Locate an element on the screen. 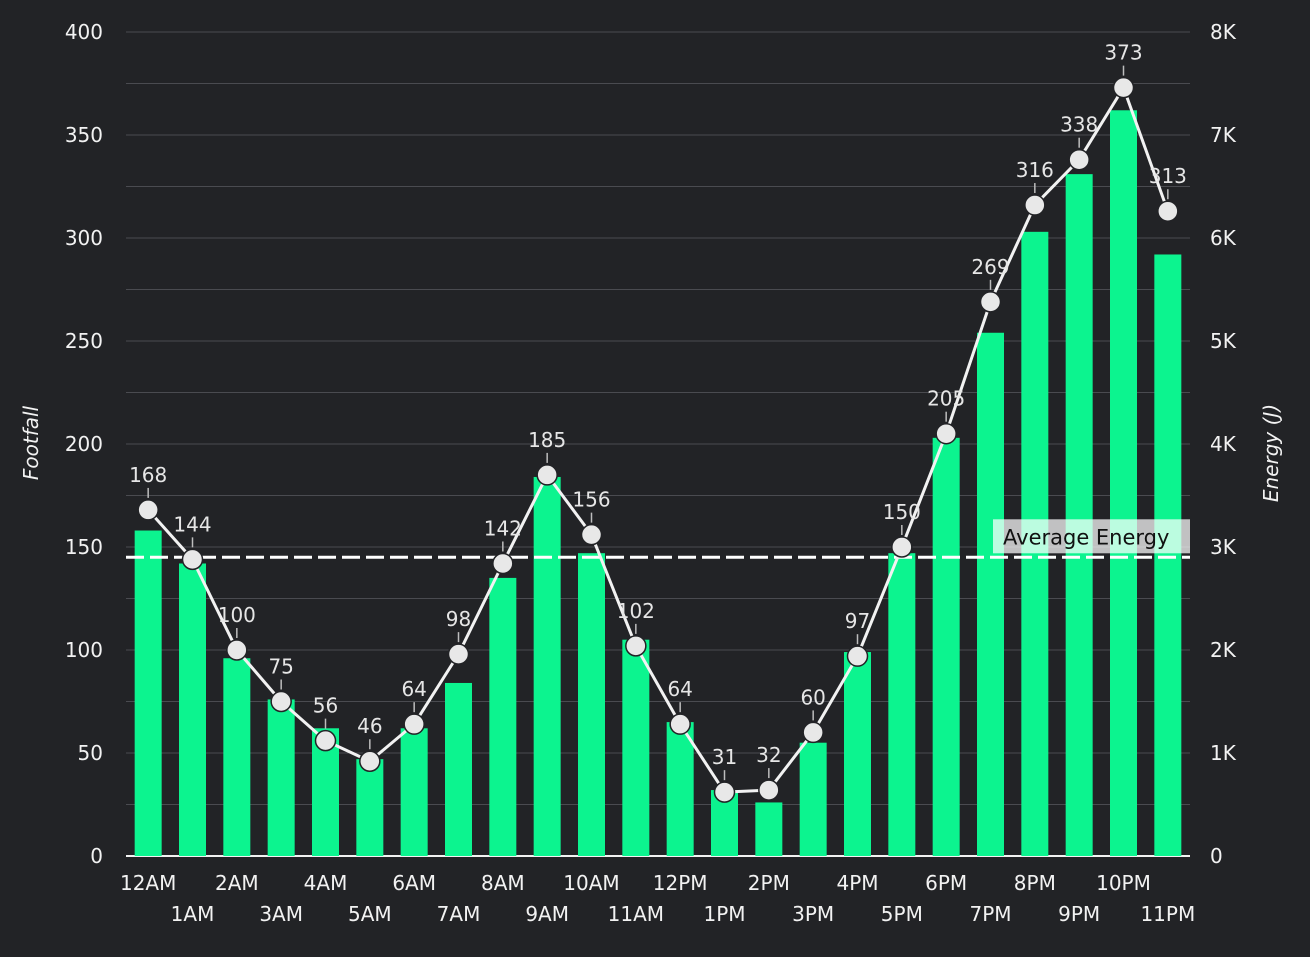 The image size is (1310, 957). footfall-data-label: 102 is located at coordinates (636, 611).